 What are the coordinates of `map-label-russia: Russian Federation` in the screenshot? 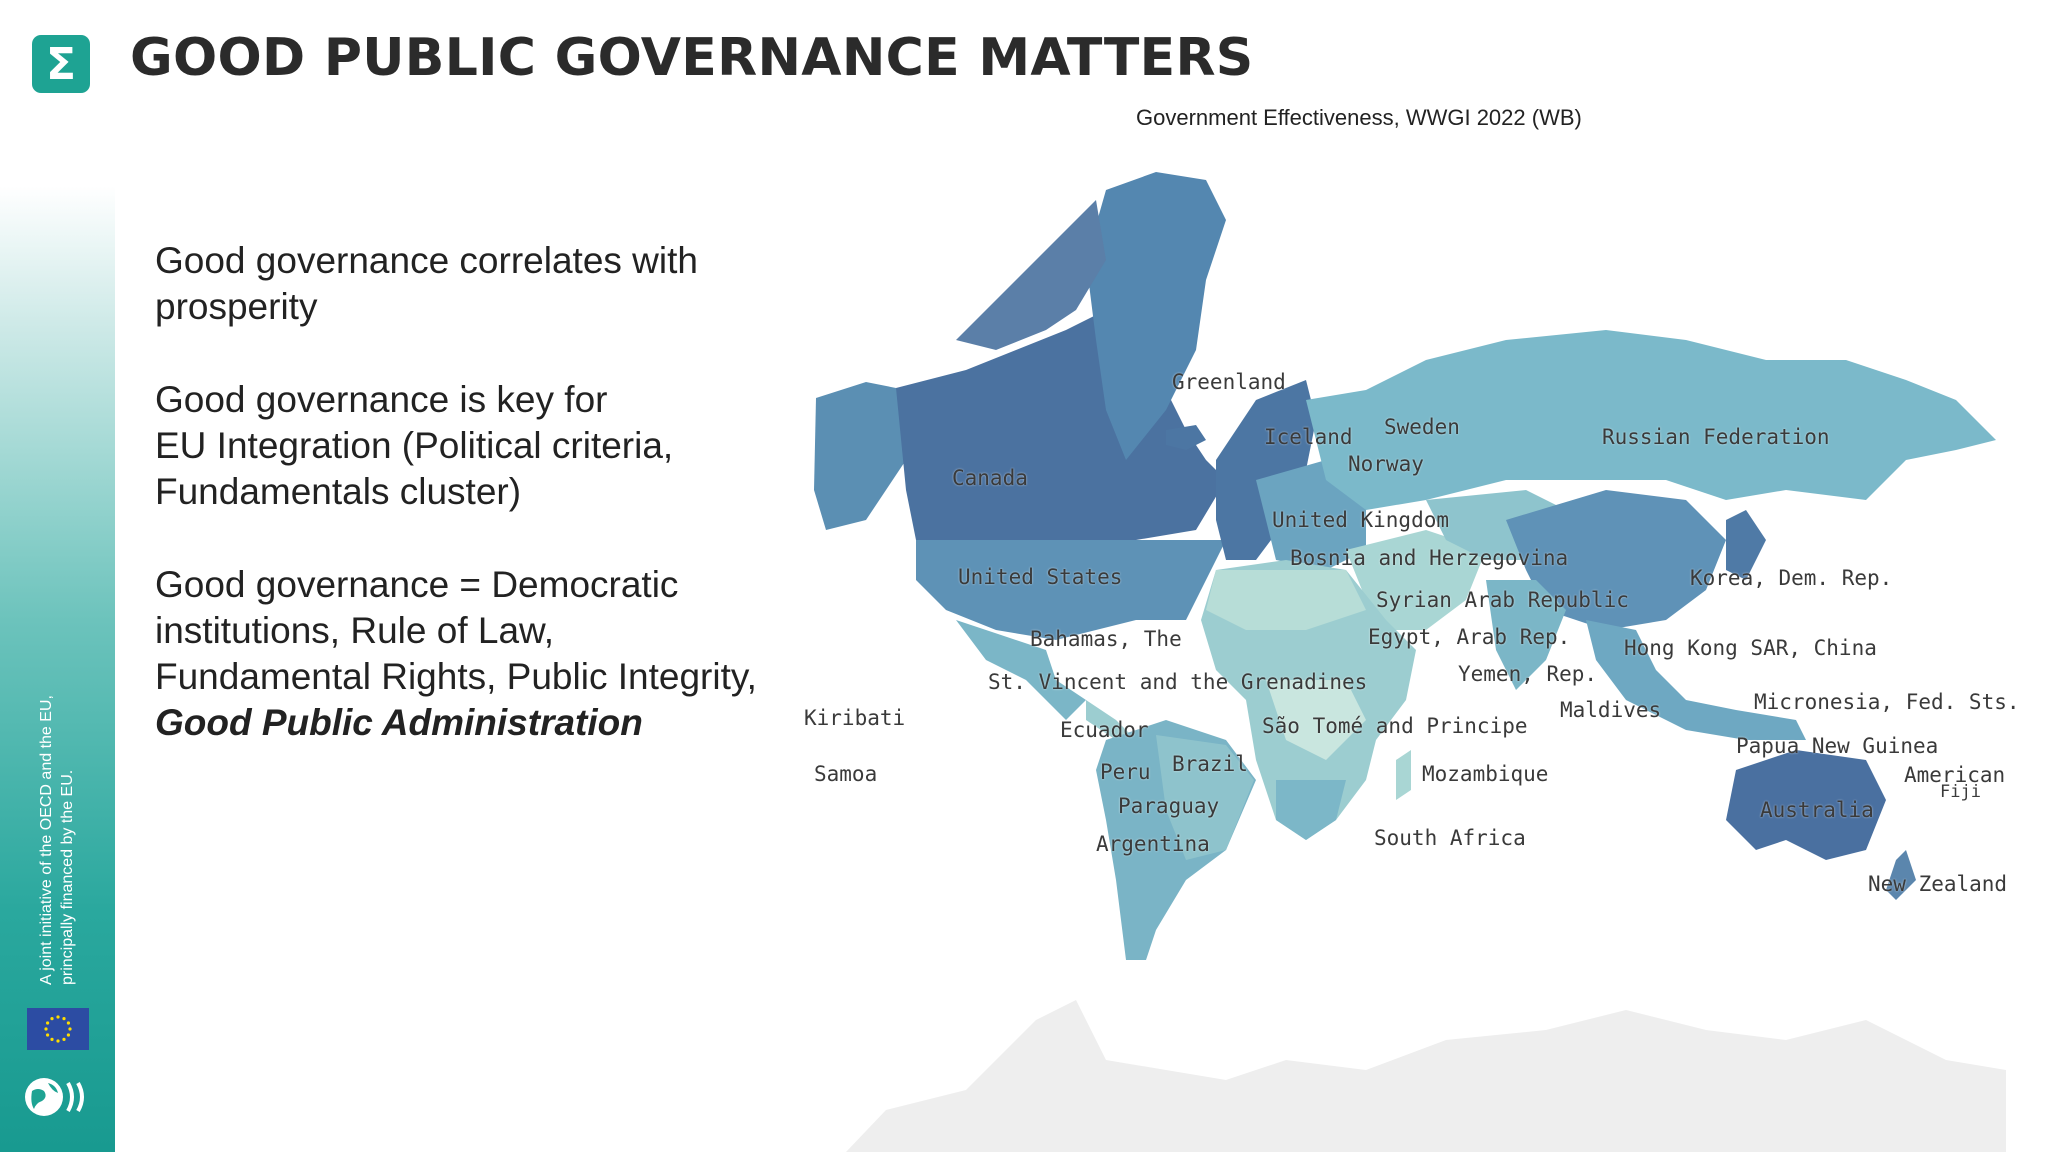 It's located at (1716, 437).